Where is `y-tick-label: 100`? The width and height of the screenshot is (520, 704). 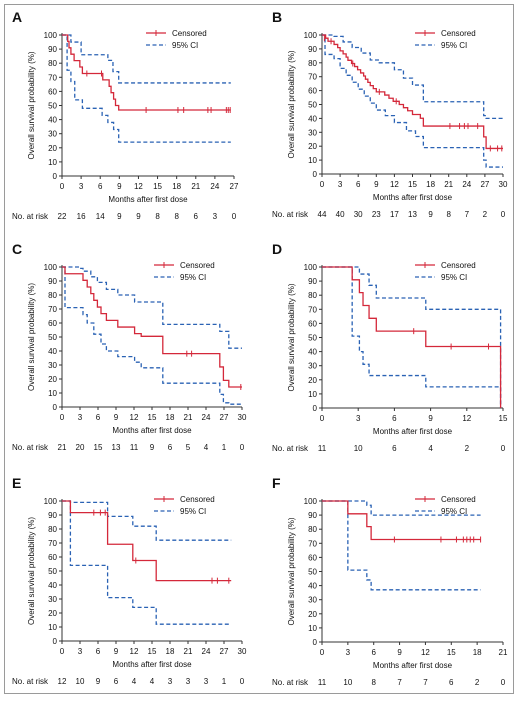
y-tick-label: 100 is located at coordinates (51, 267).